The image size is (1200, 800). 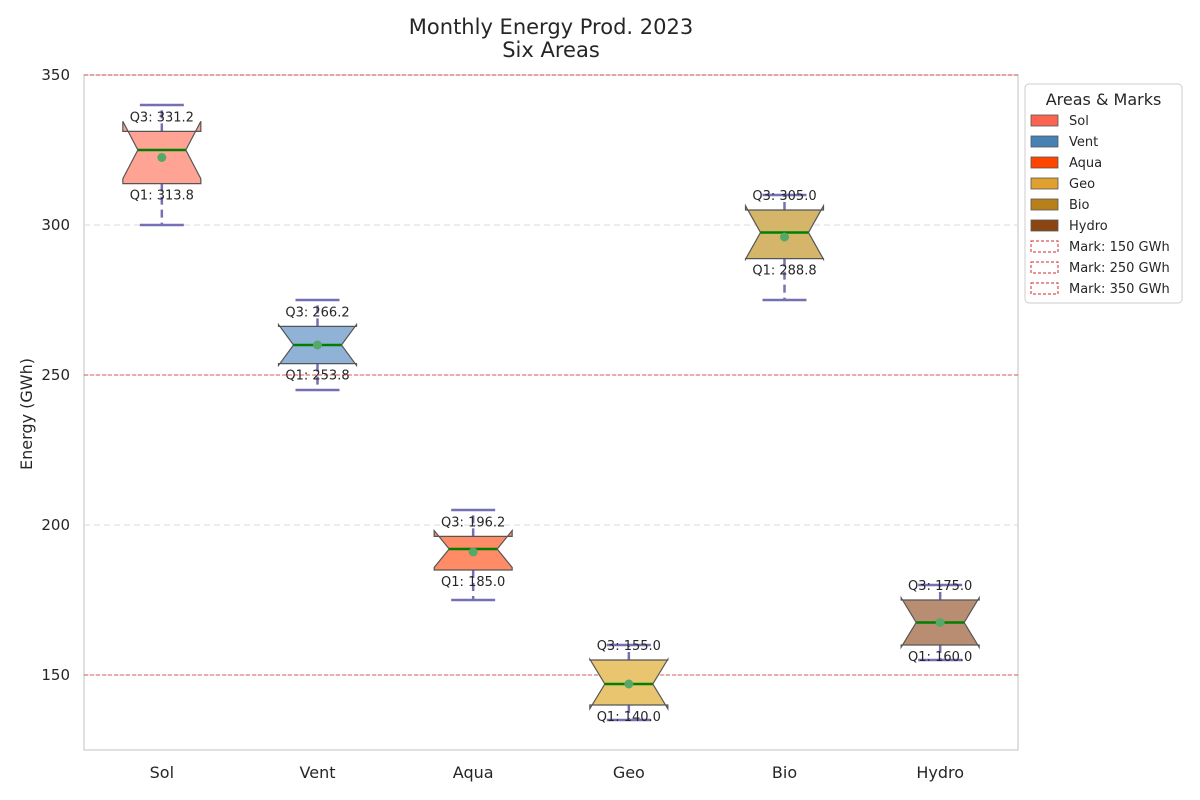 I want to click on y-axis-label: Energy (GWh), so click(x=26, y=414).